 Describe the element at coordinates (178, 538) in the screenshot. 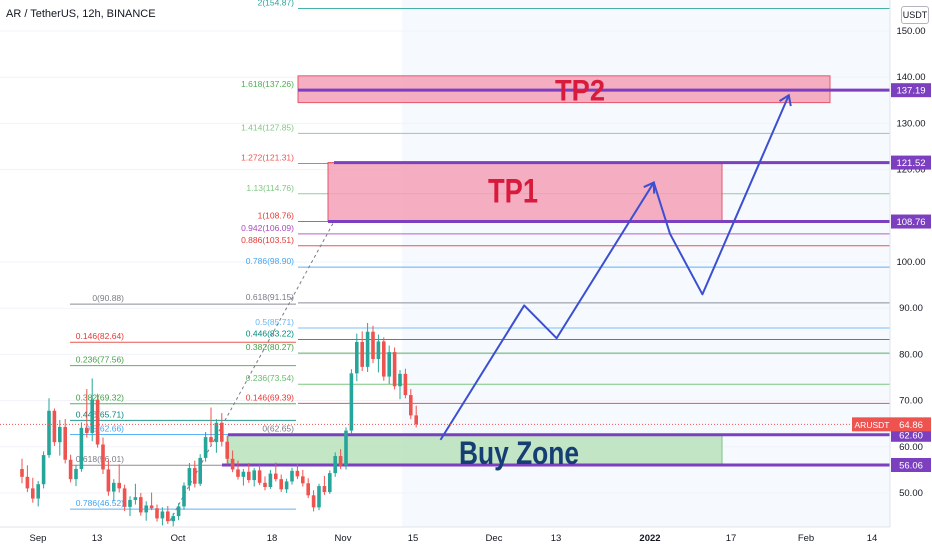

I see `time-tick-label: Oct` at that location.